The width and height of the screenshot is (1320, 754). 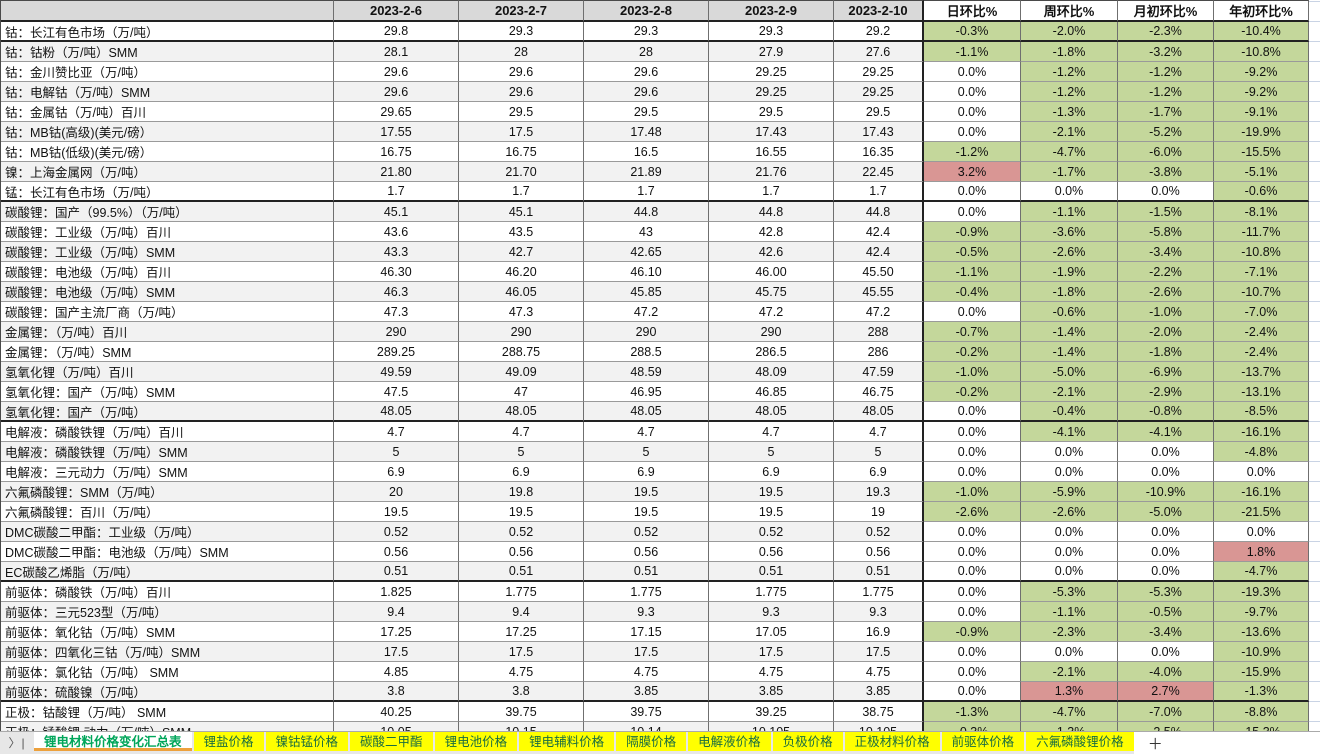 What do you see at coordinates (521, 652) in the screenshot?
I see `price-cell: 17.5` at bounding box center [521, 652].